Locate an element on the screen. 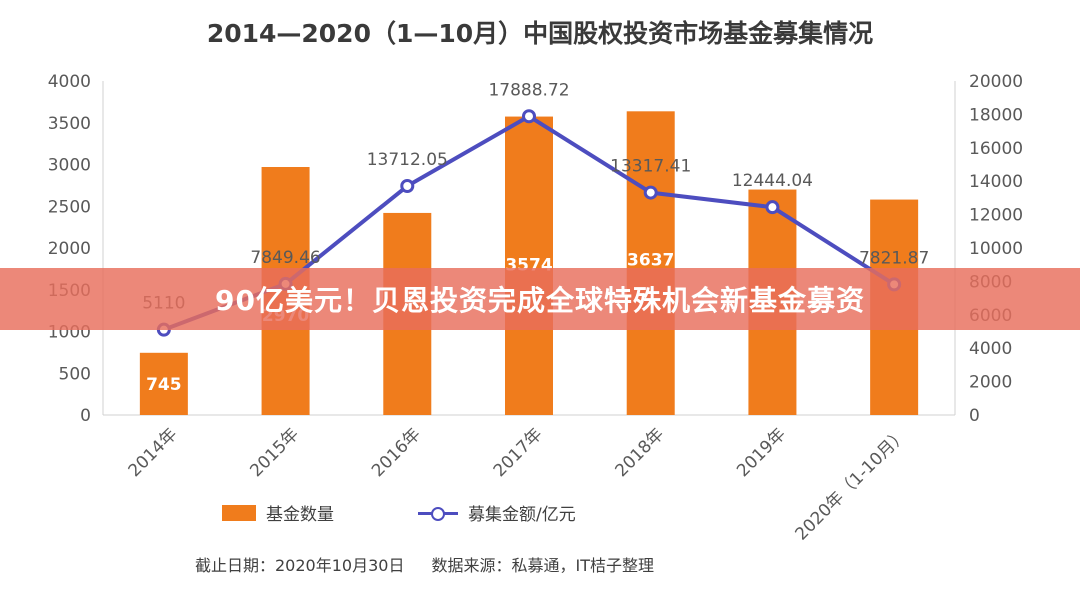  y-left-tick-label: 2500 is located at coordinates (69, 207).